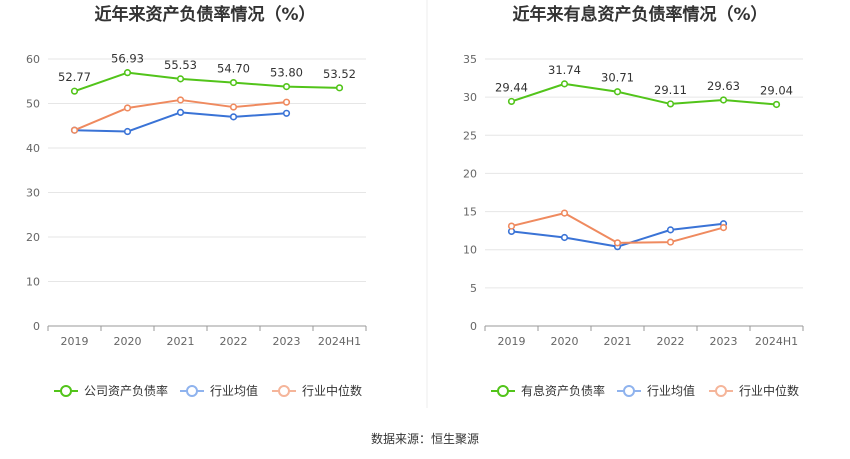 This screenshot has width=850, height=459. What do you see at coordinates (127, 59) in the screenshot?
I see `data-label: 56.93` at bounding box center [127, 59].